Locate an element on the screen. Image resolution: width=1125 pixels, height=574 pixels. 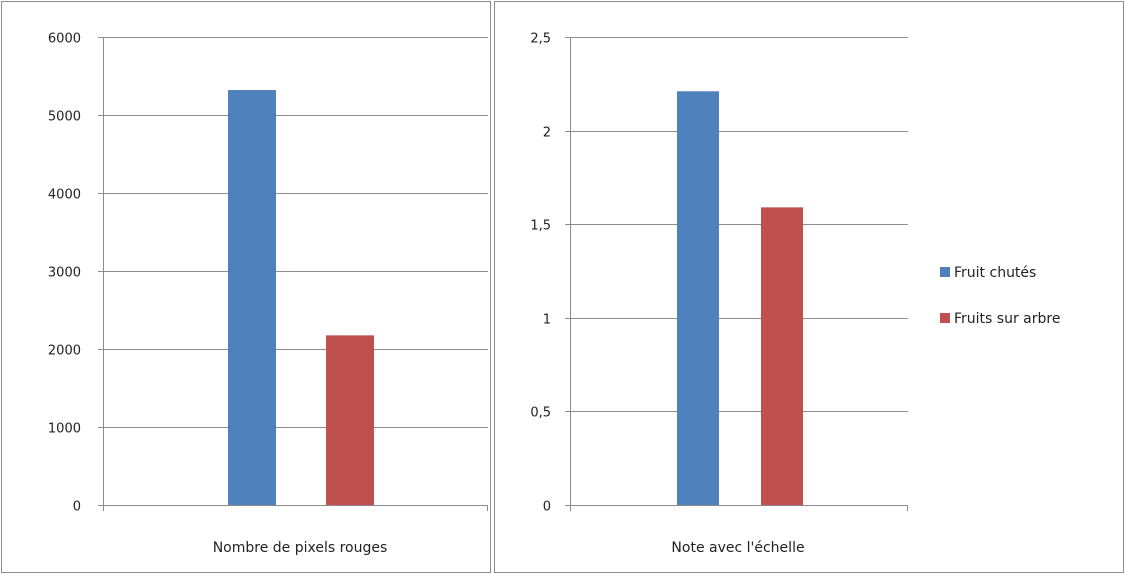
left-chart-ytick-label: 3000 is located at coordinates (64, 273).